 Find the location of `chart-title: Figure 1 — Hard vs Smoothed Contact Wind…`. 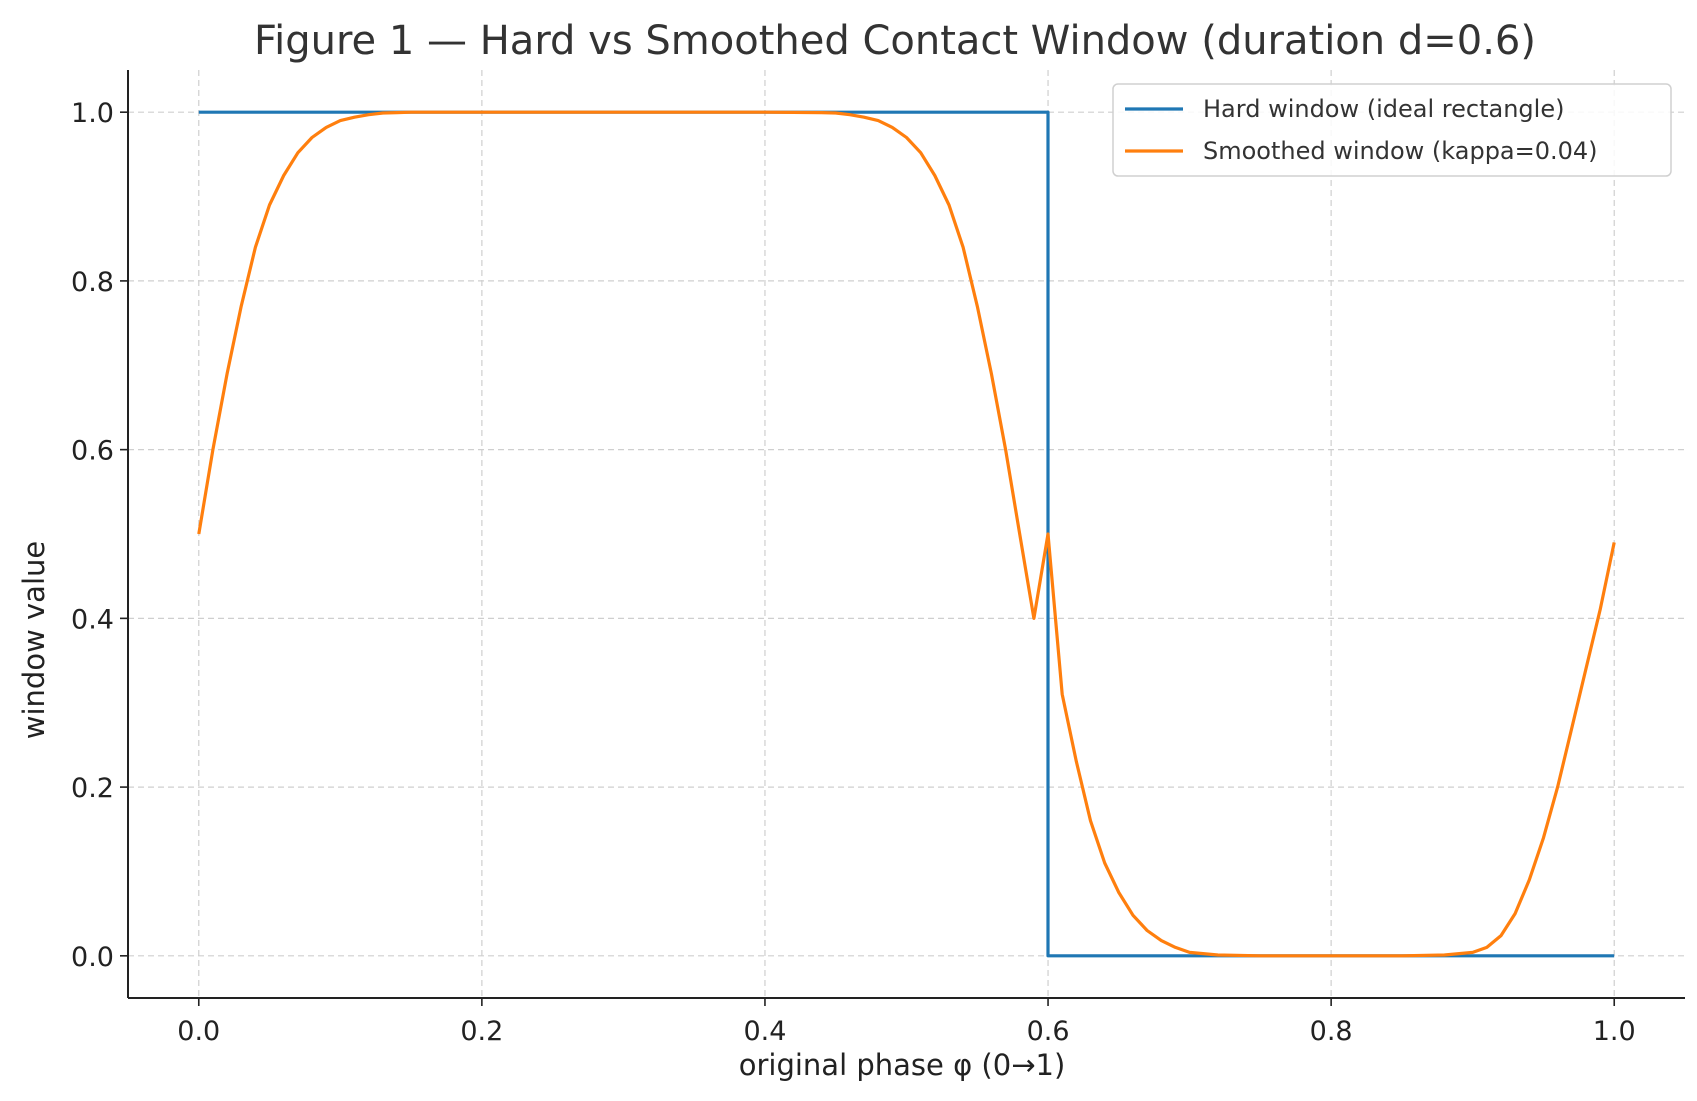

chart-title: Figure 1 — Hard vs Smoothed Contact Wind… is located at coordinates (895, 41).